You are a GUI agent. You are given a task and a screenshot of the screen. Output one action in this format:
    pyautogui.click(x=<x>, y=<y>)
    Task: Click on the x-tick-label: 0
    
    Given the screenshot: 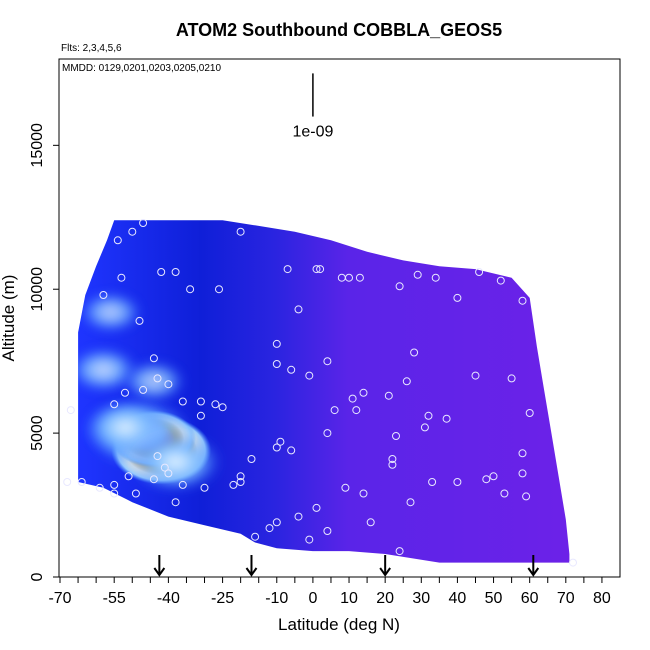 What is the action you would take?
    pyautogui.click(x=312, y=598)
    